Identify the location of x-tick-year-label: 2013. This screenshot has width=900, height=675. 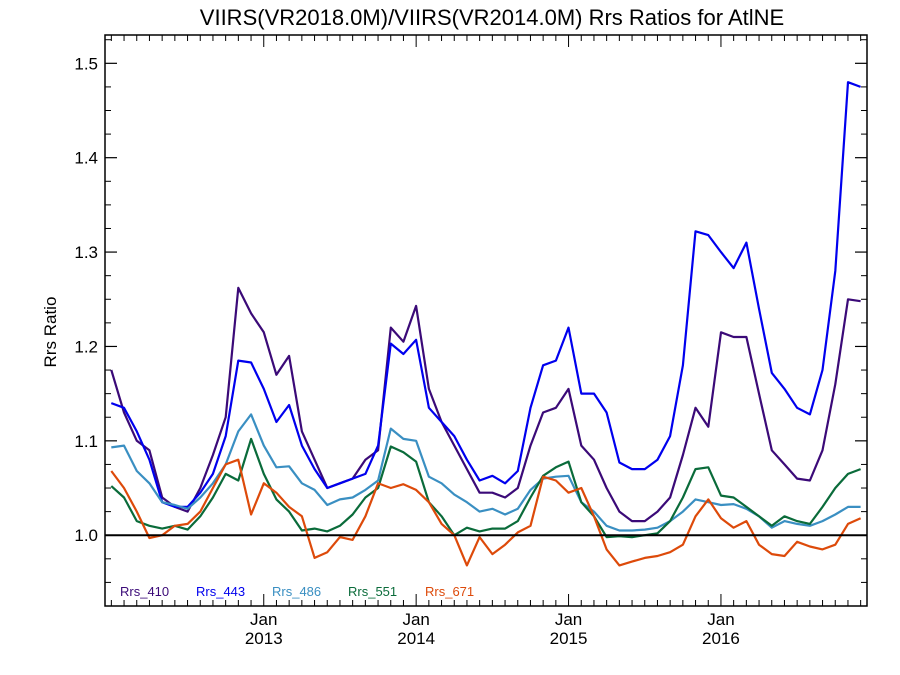
(264, 638).